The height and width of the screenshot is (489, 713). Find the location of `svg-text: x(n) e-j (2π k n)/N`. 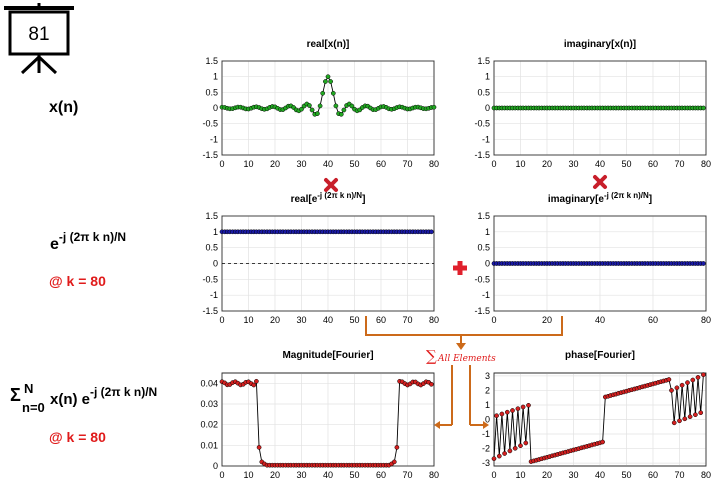

svg-text: x(n) e-j (2π k n)/N is located at coordinates (103, 396).